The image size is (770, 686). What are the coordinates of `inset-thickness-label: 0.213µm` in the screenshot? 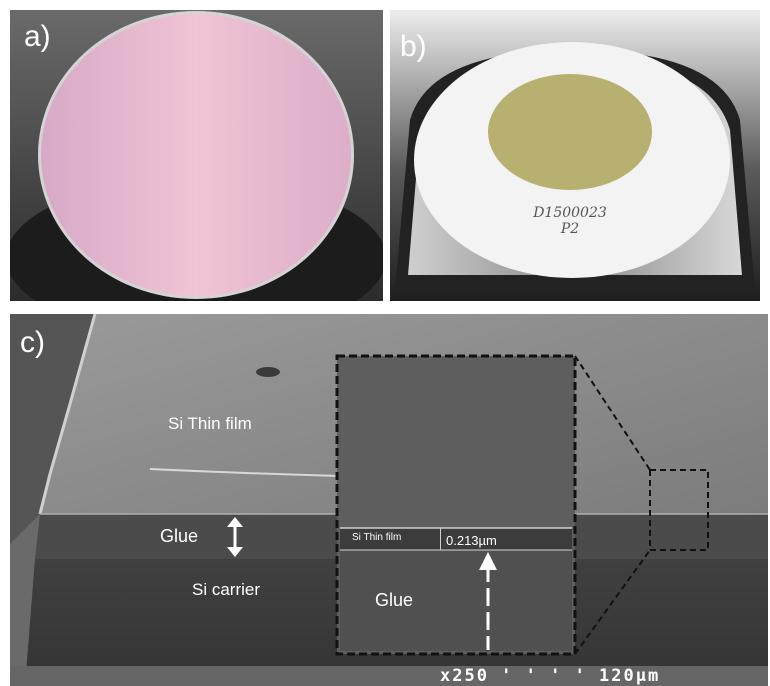 It's located at (471, 540).